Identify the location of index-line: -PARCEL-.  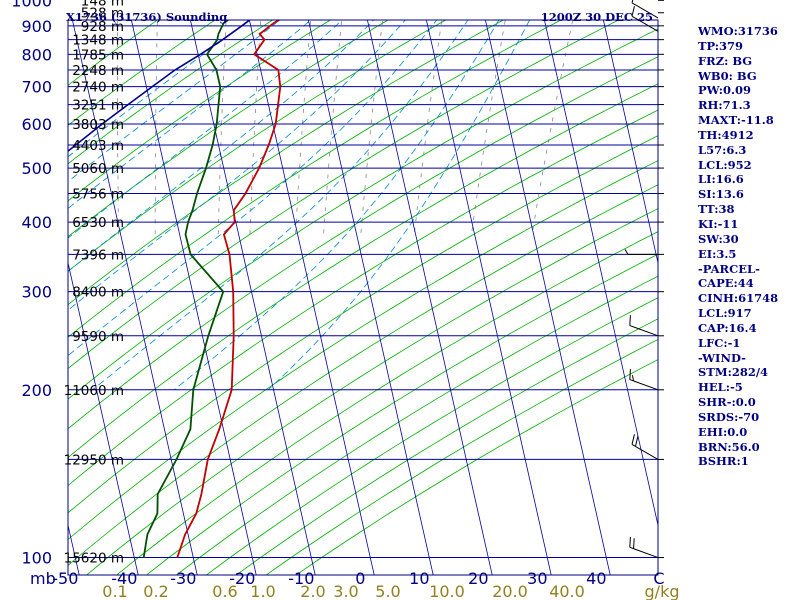
(729, 268).